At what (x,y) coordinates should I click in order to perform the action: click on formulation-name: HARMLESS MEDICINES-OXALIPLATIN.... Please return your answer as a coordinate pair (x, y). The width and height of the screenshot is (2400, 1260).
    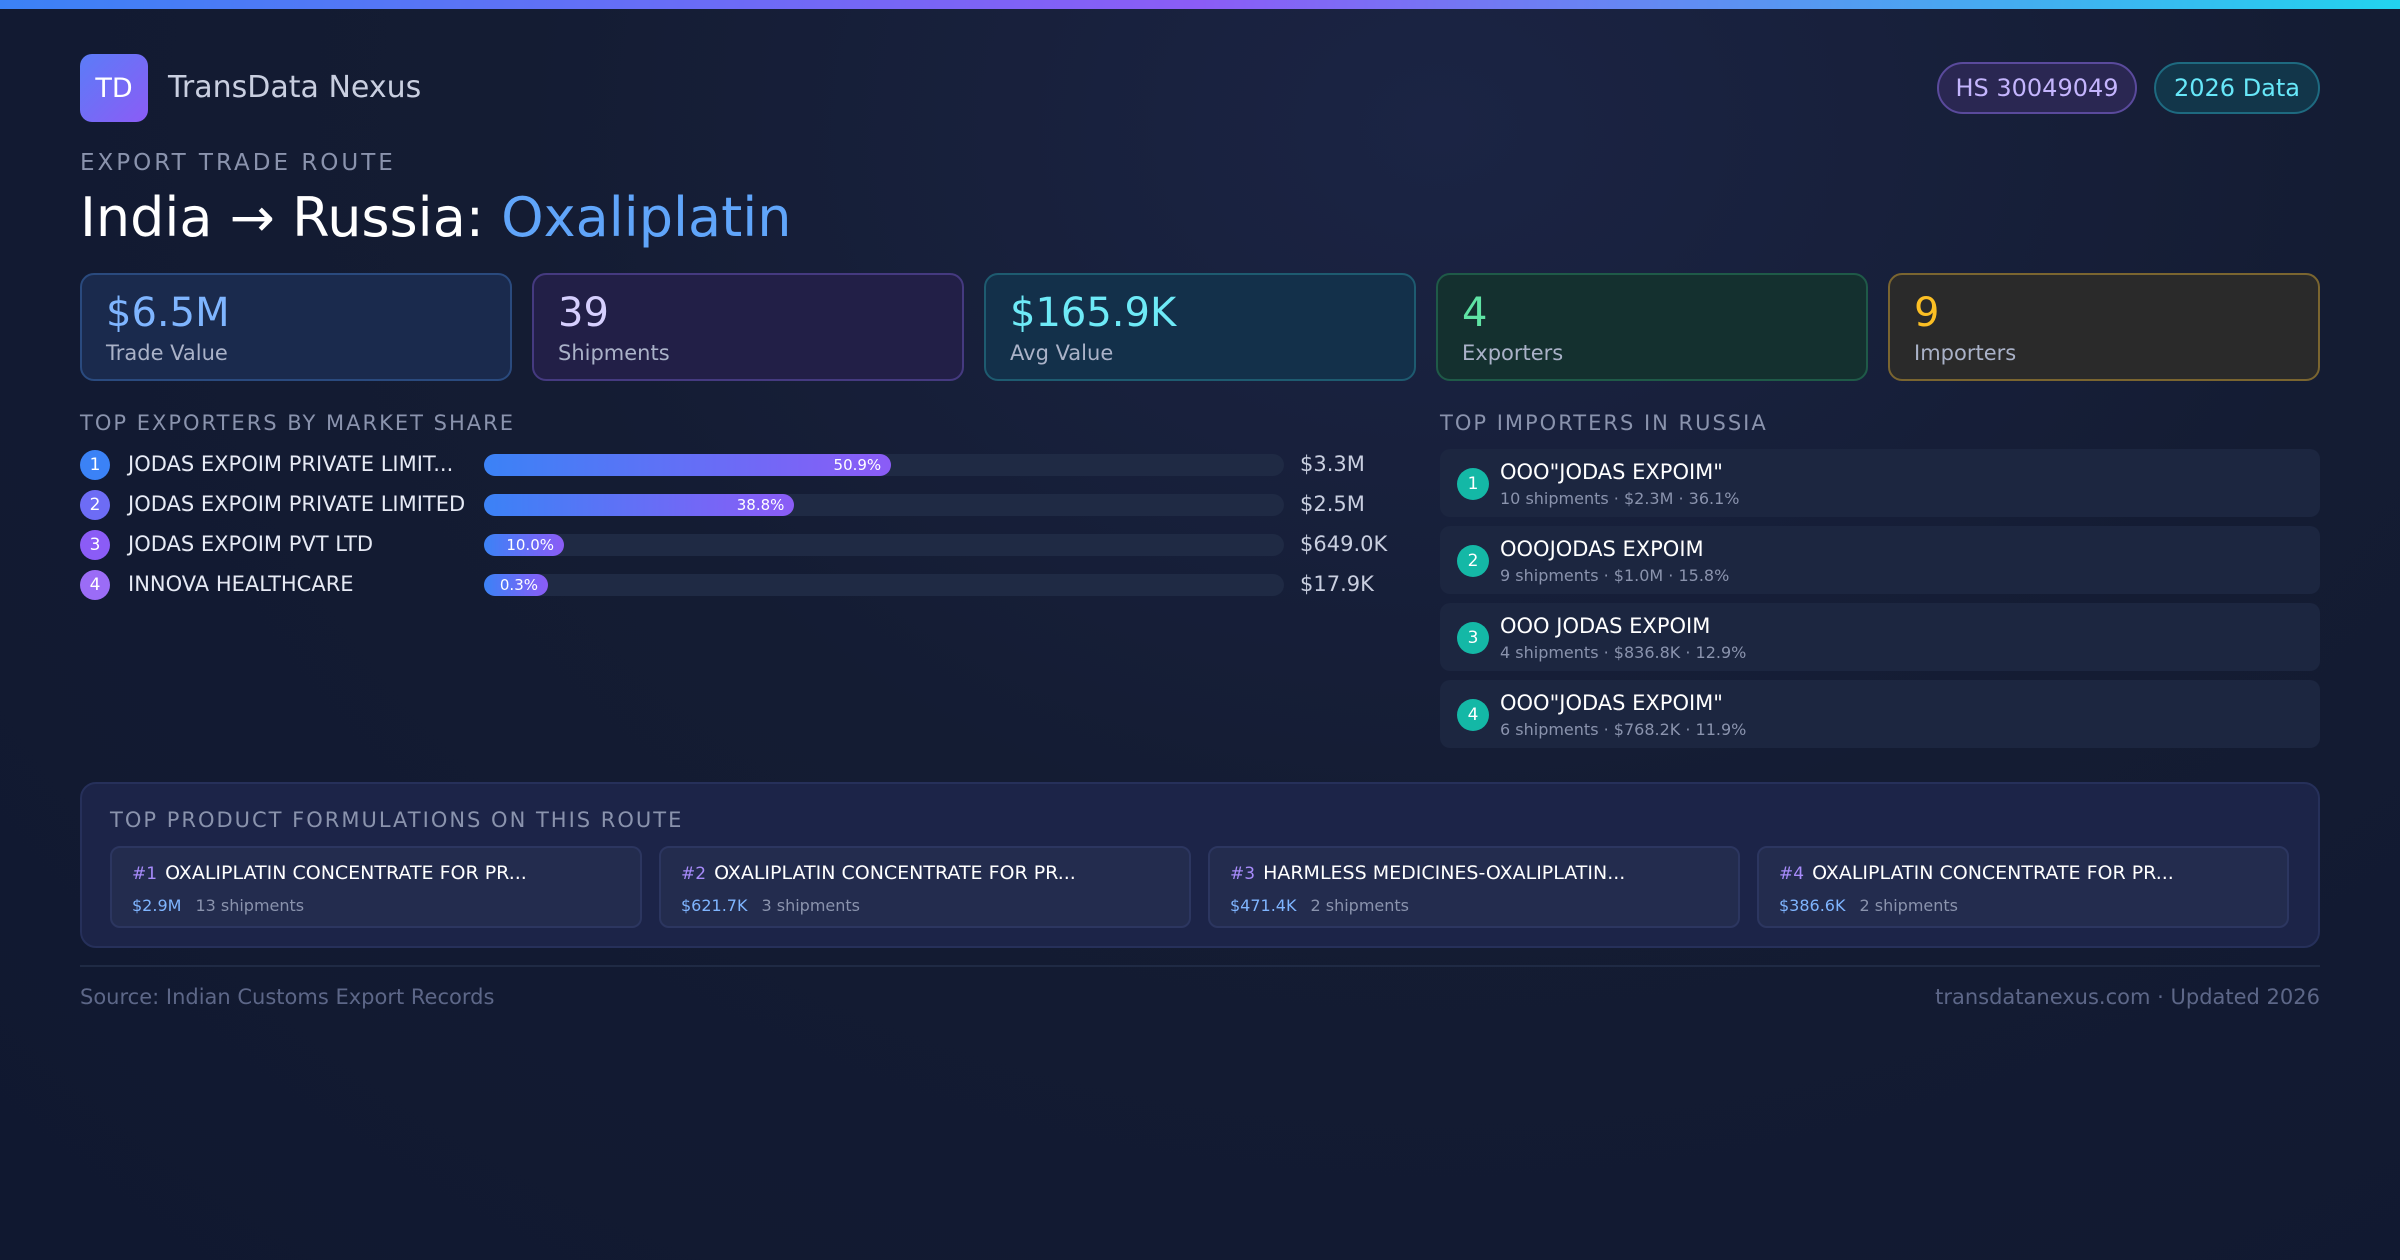
    Looking at the image, I should click on (1444, 873).